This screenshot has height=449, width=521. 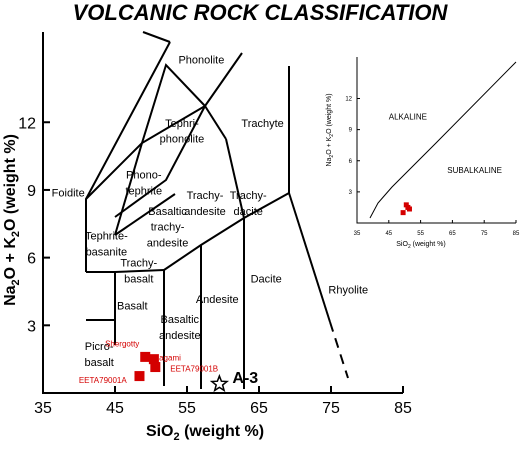 I want to click on a3-star-marker: A-3, so click(x=233, y=381).